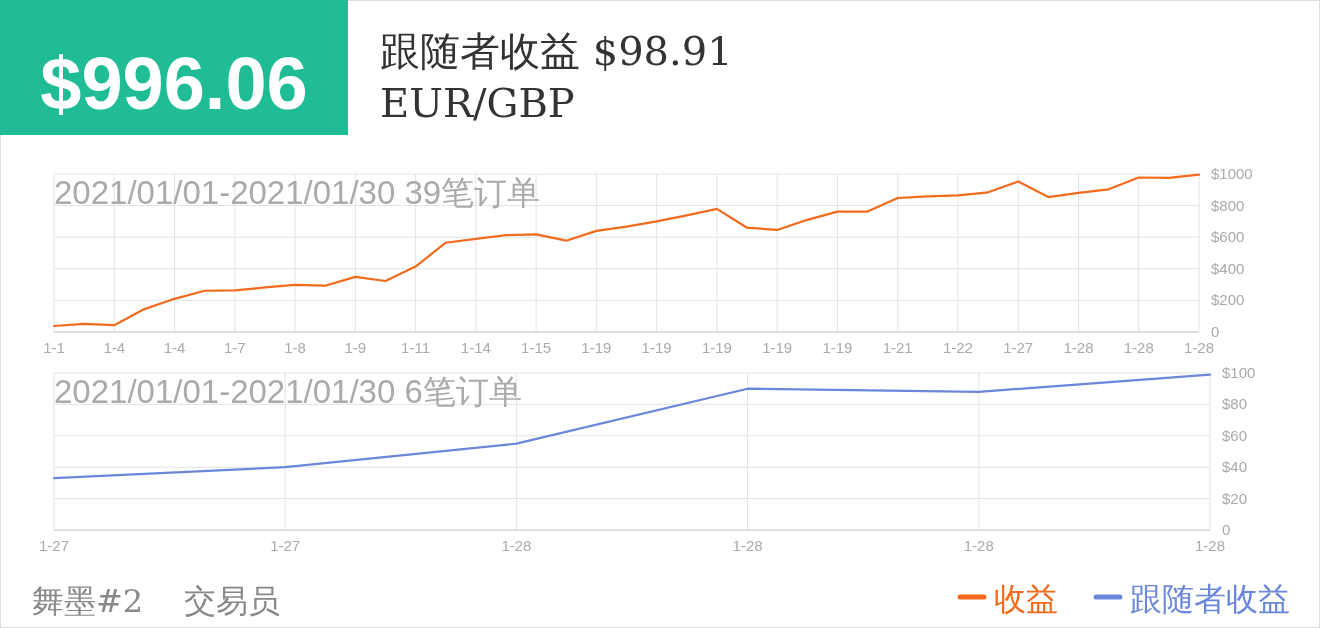  Describe the element at coordinates (234, 347) in the screenshot. I see `x-tick-label: 1-7` at that location.